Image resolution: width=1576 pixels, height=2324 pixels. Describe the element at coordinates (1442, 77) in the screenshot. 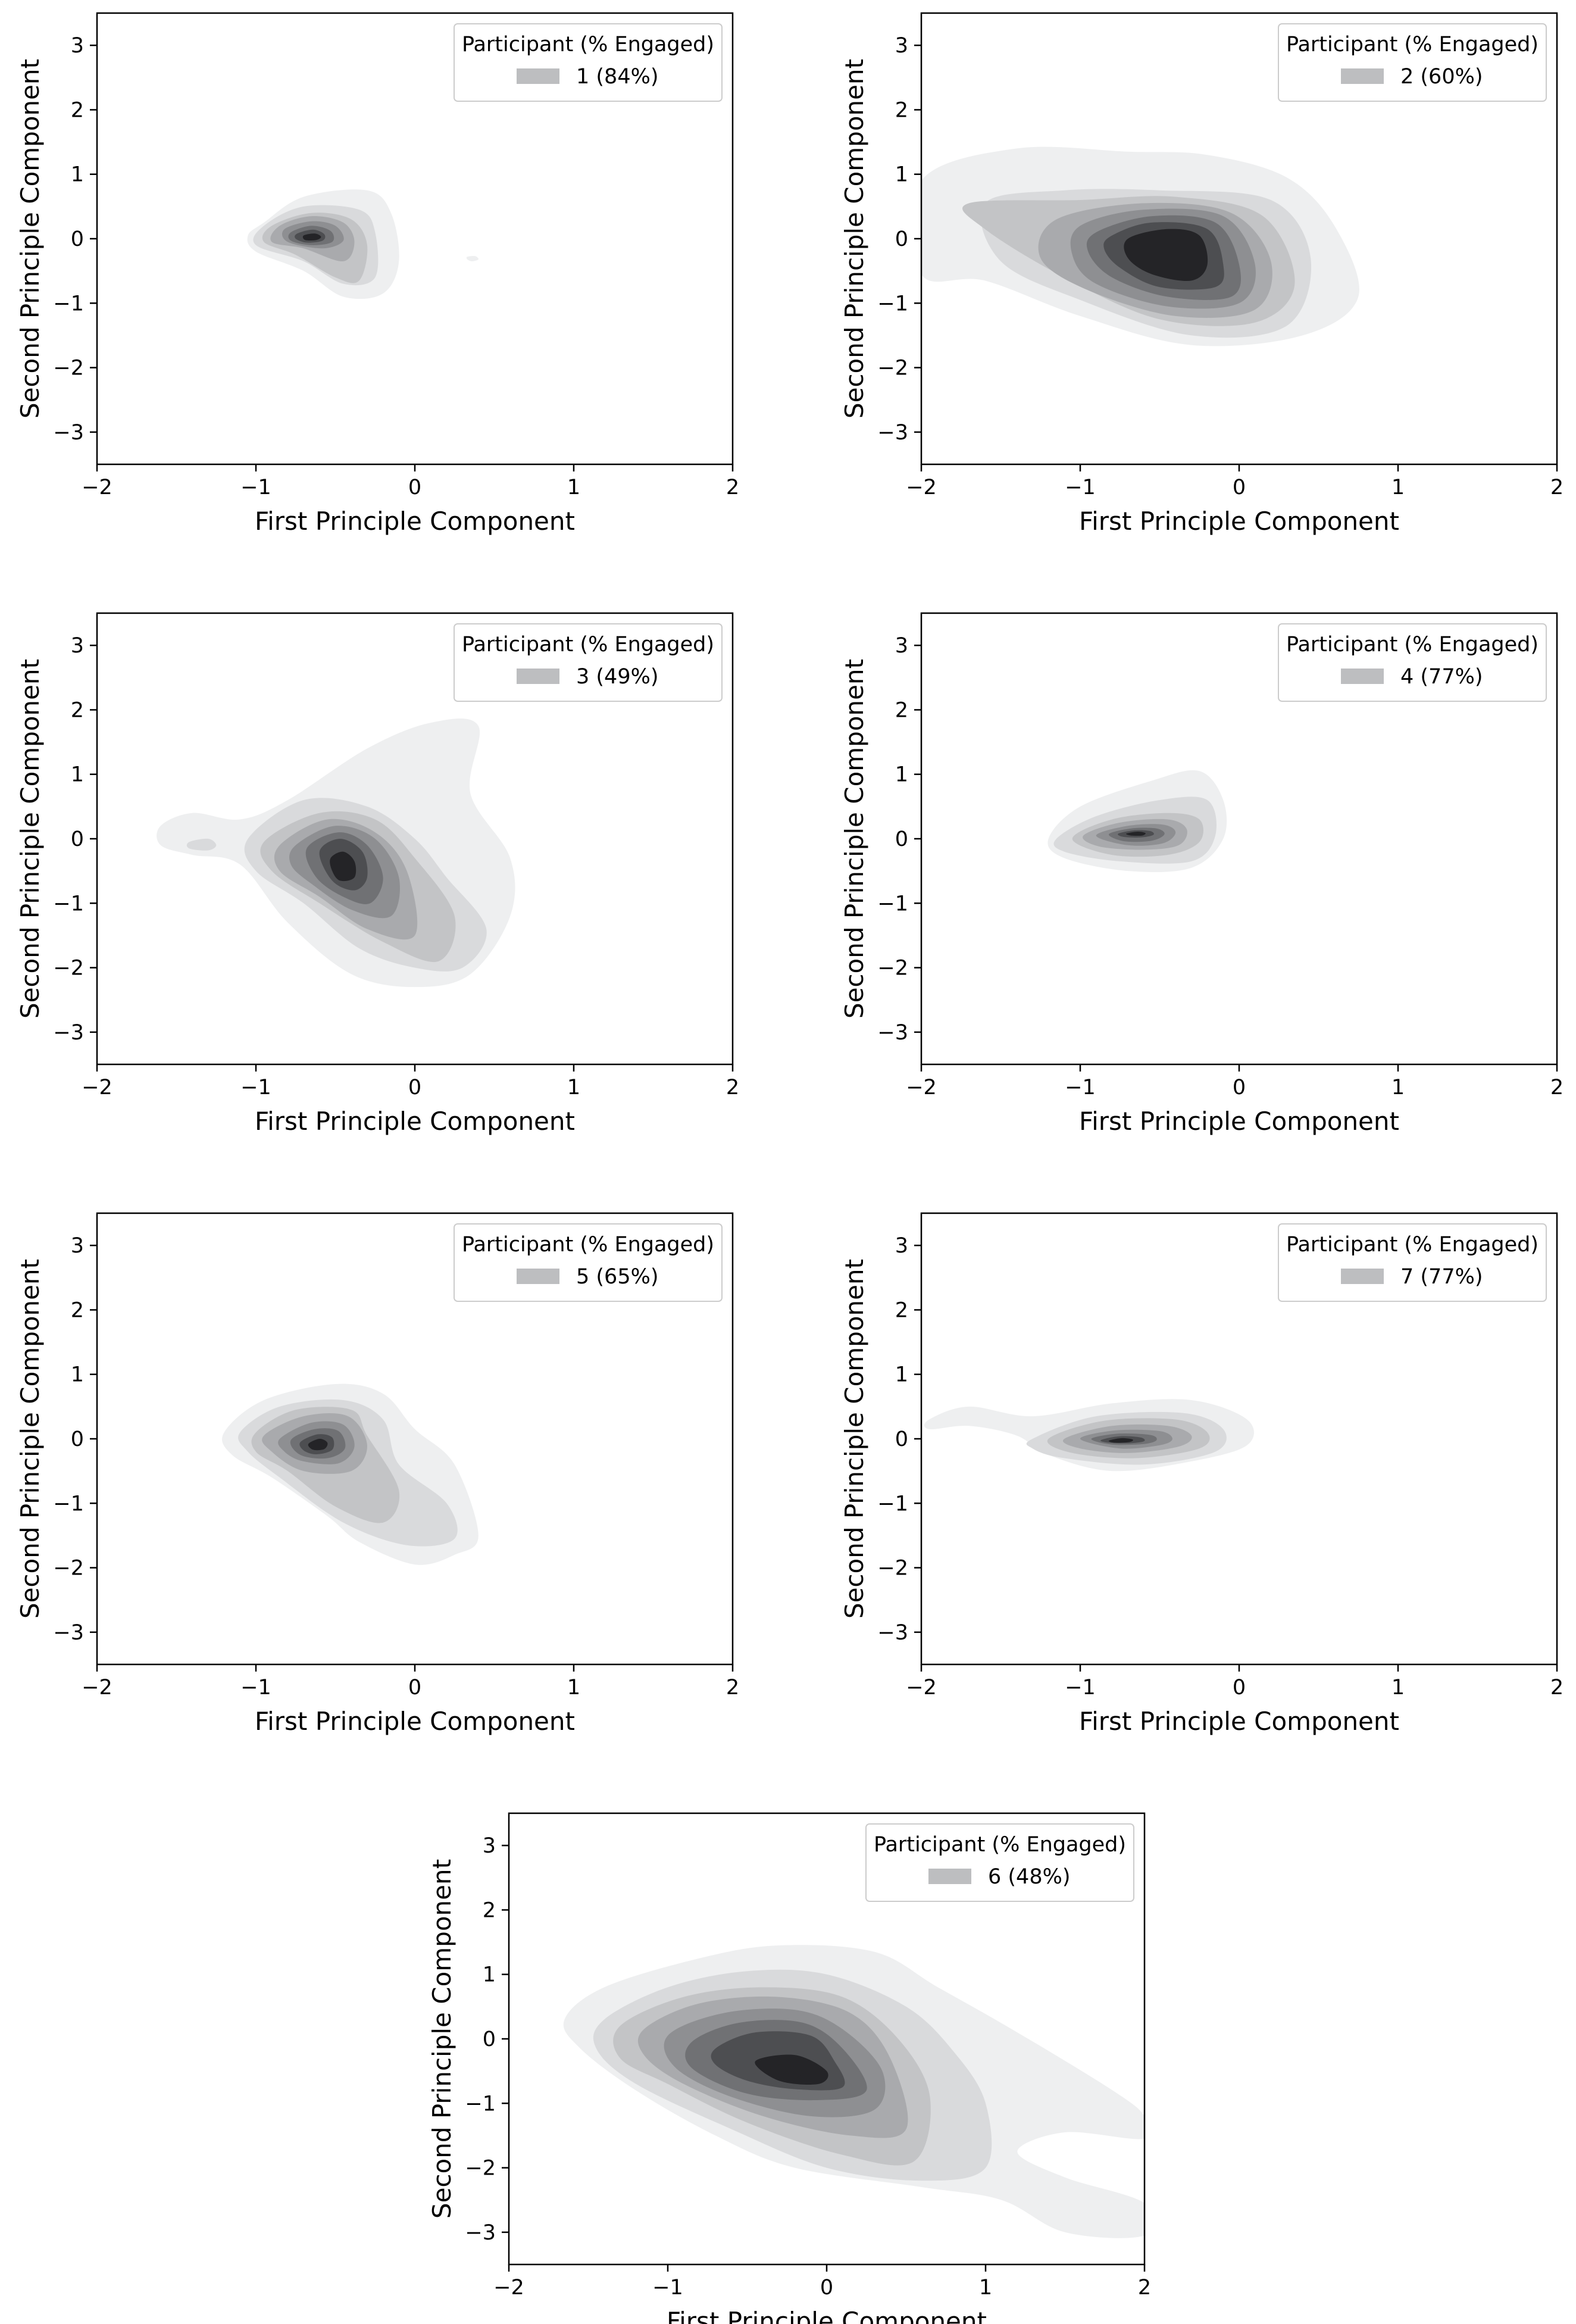

I see `legend-entry-label: 2 (60%)` at that location.